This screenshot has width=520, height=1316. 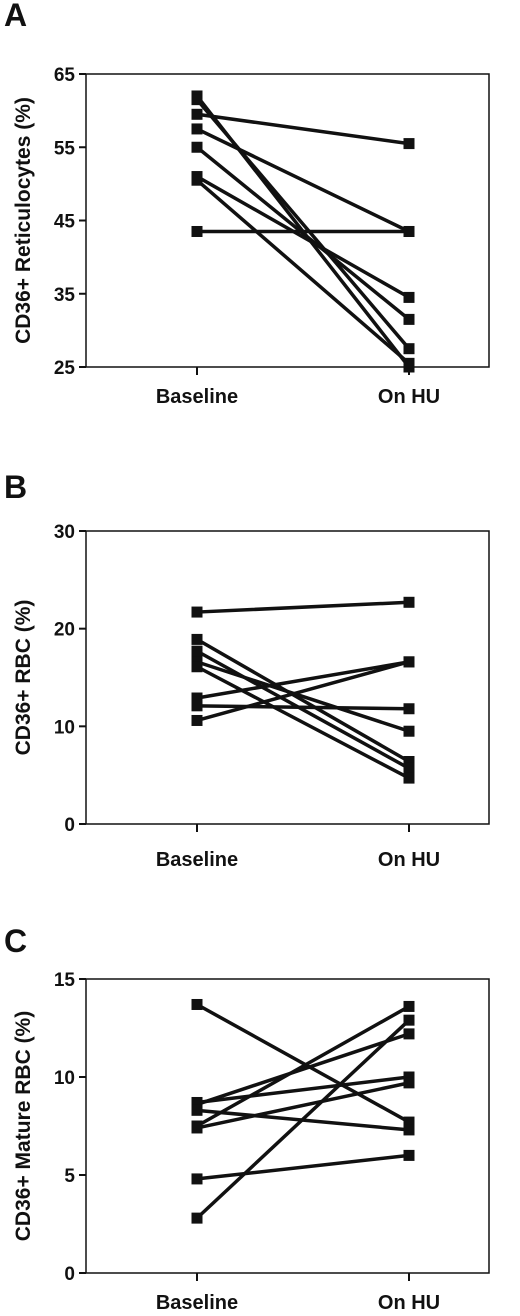 What do you see at coordinates (64, 630) in the screenshot?
I see `y-tick-label: 20` at bounding box center [64, 630].